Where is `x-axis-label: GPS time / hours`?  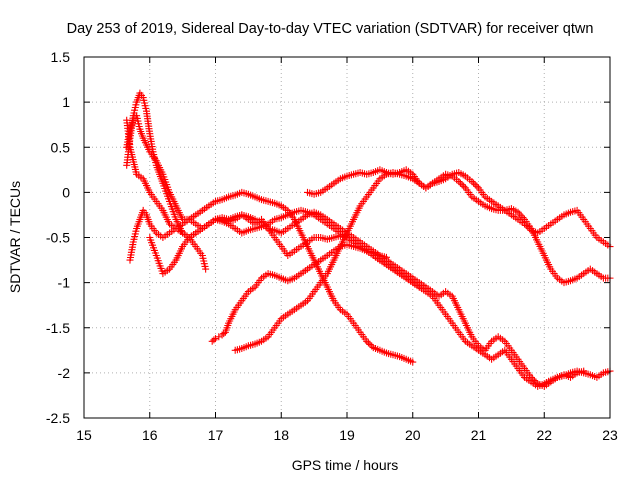 x-axis-label: GPS time / hours is located at coordinates (345, 465).